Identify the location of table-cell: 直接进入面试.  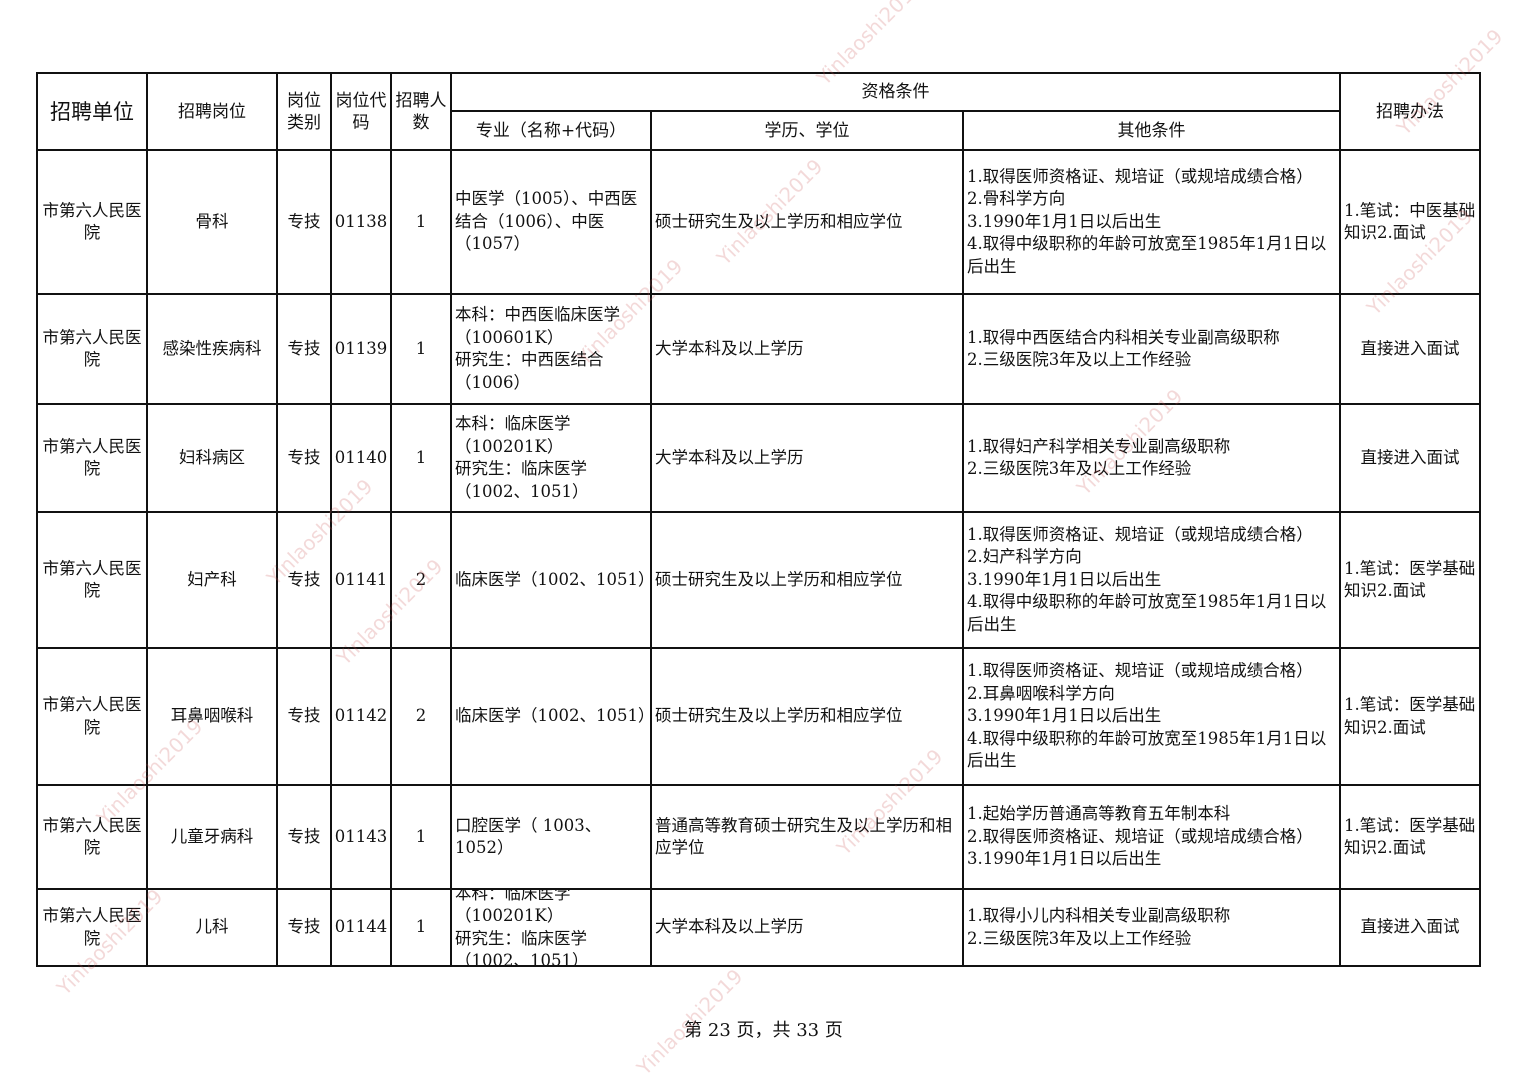
(1410, 927).